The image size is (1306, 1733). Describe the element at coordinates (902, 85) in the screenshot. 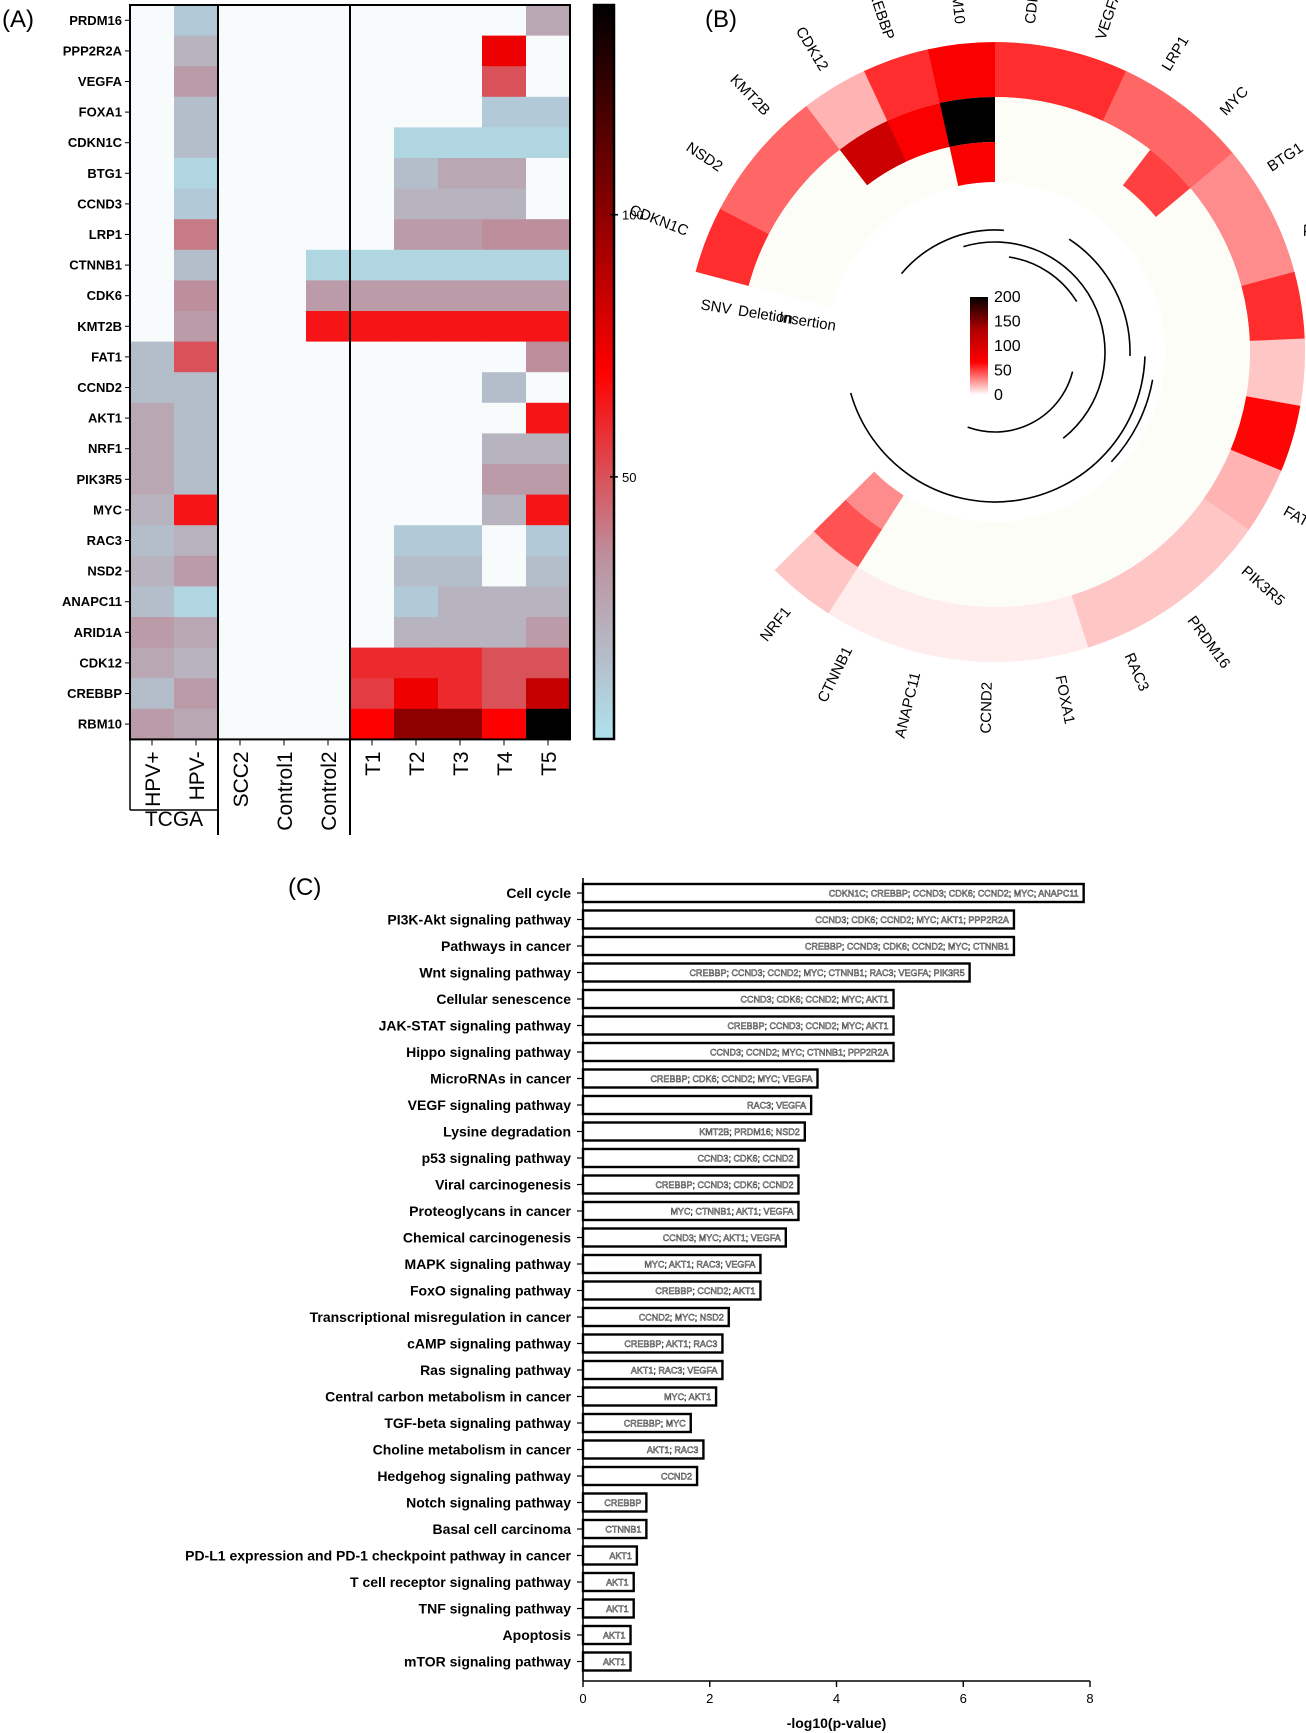

I see `ring-cell-snv-crebbp` at that location.